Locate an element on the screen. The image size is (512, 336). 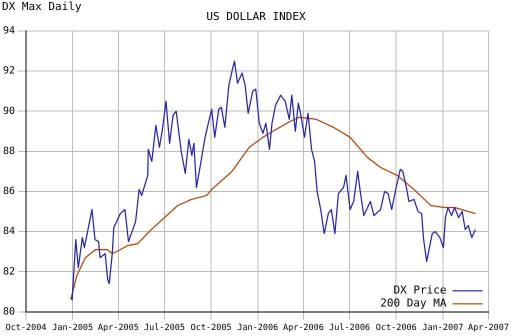
x-tick-label: Jul-2006 is located at coordinates (349, 328).